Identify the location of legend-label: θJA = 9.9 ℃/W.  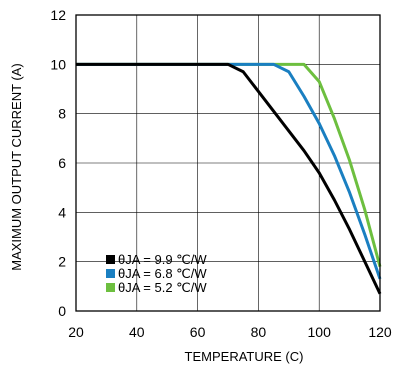
(162, 259).